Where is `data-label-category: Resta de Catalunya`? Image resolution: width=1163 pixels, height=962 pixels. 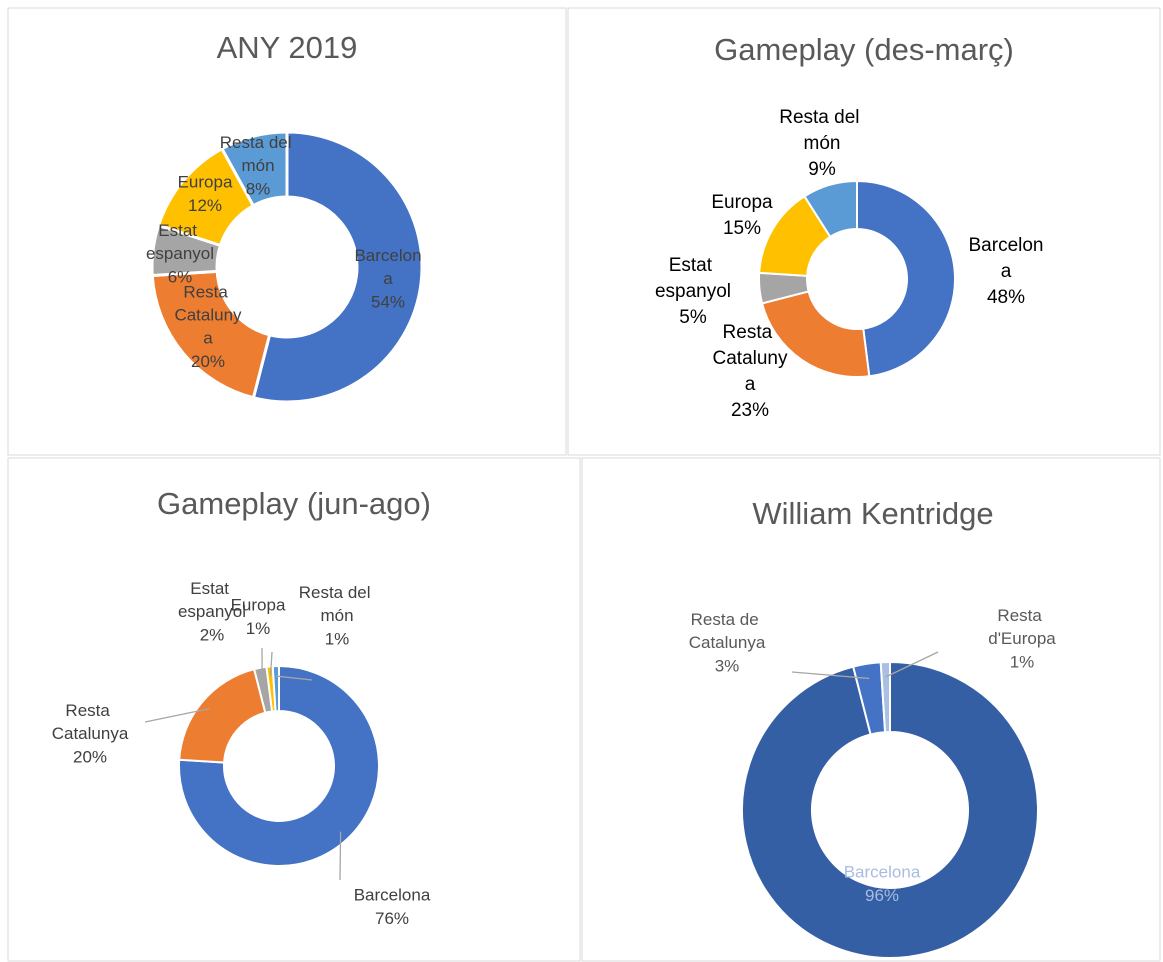
data-label-category: Resta de Catalunya is located at coordinates (727, 631).